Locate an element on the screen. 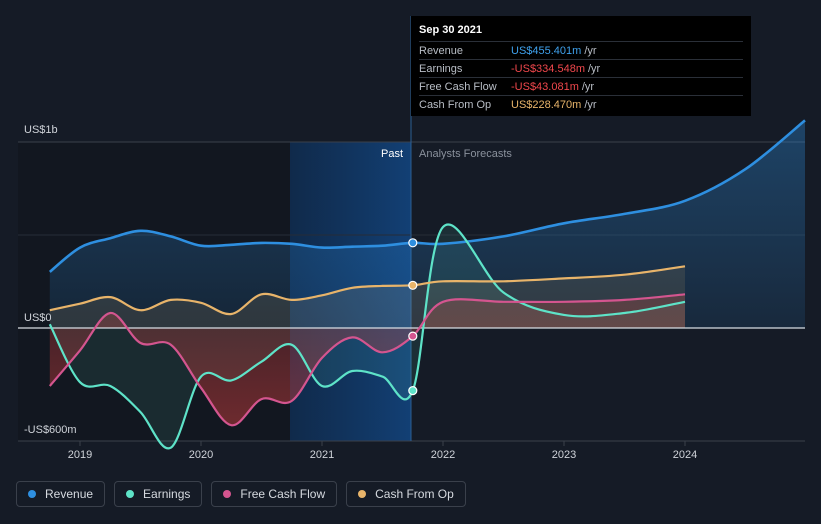 This screenshot has height=524, width=821. tooltip-label: Free Cash Flow is located at coordinates (458, 86).